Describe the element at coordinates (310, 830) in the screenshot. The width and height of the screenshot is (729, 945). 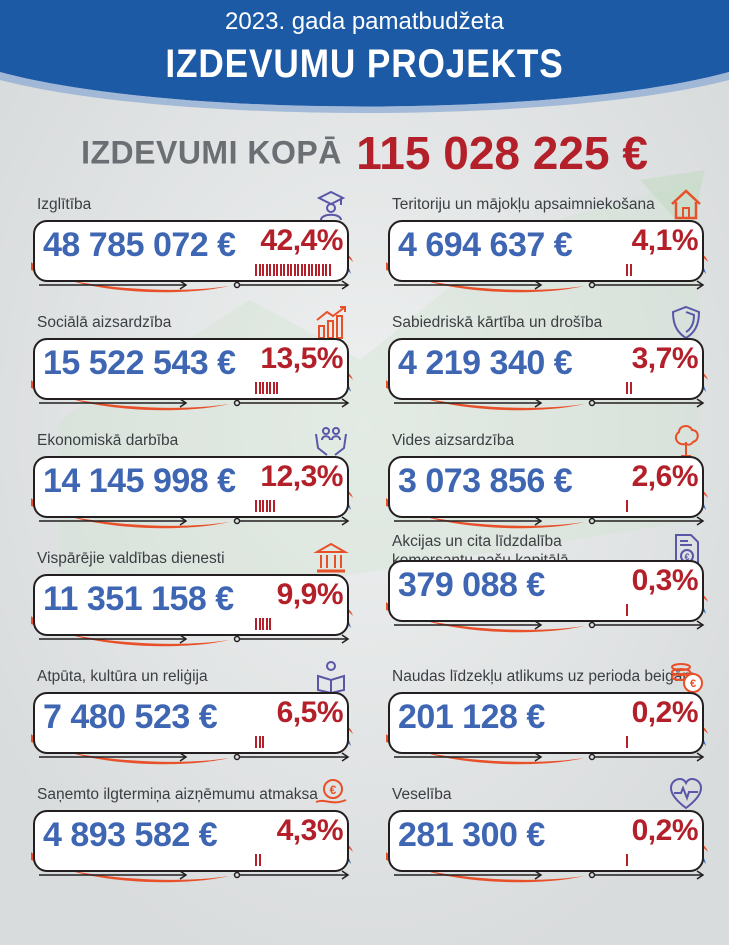
I see `expense-percent: 4,3%` at that location.